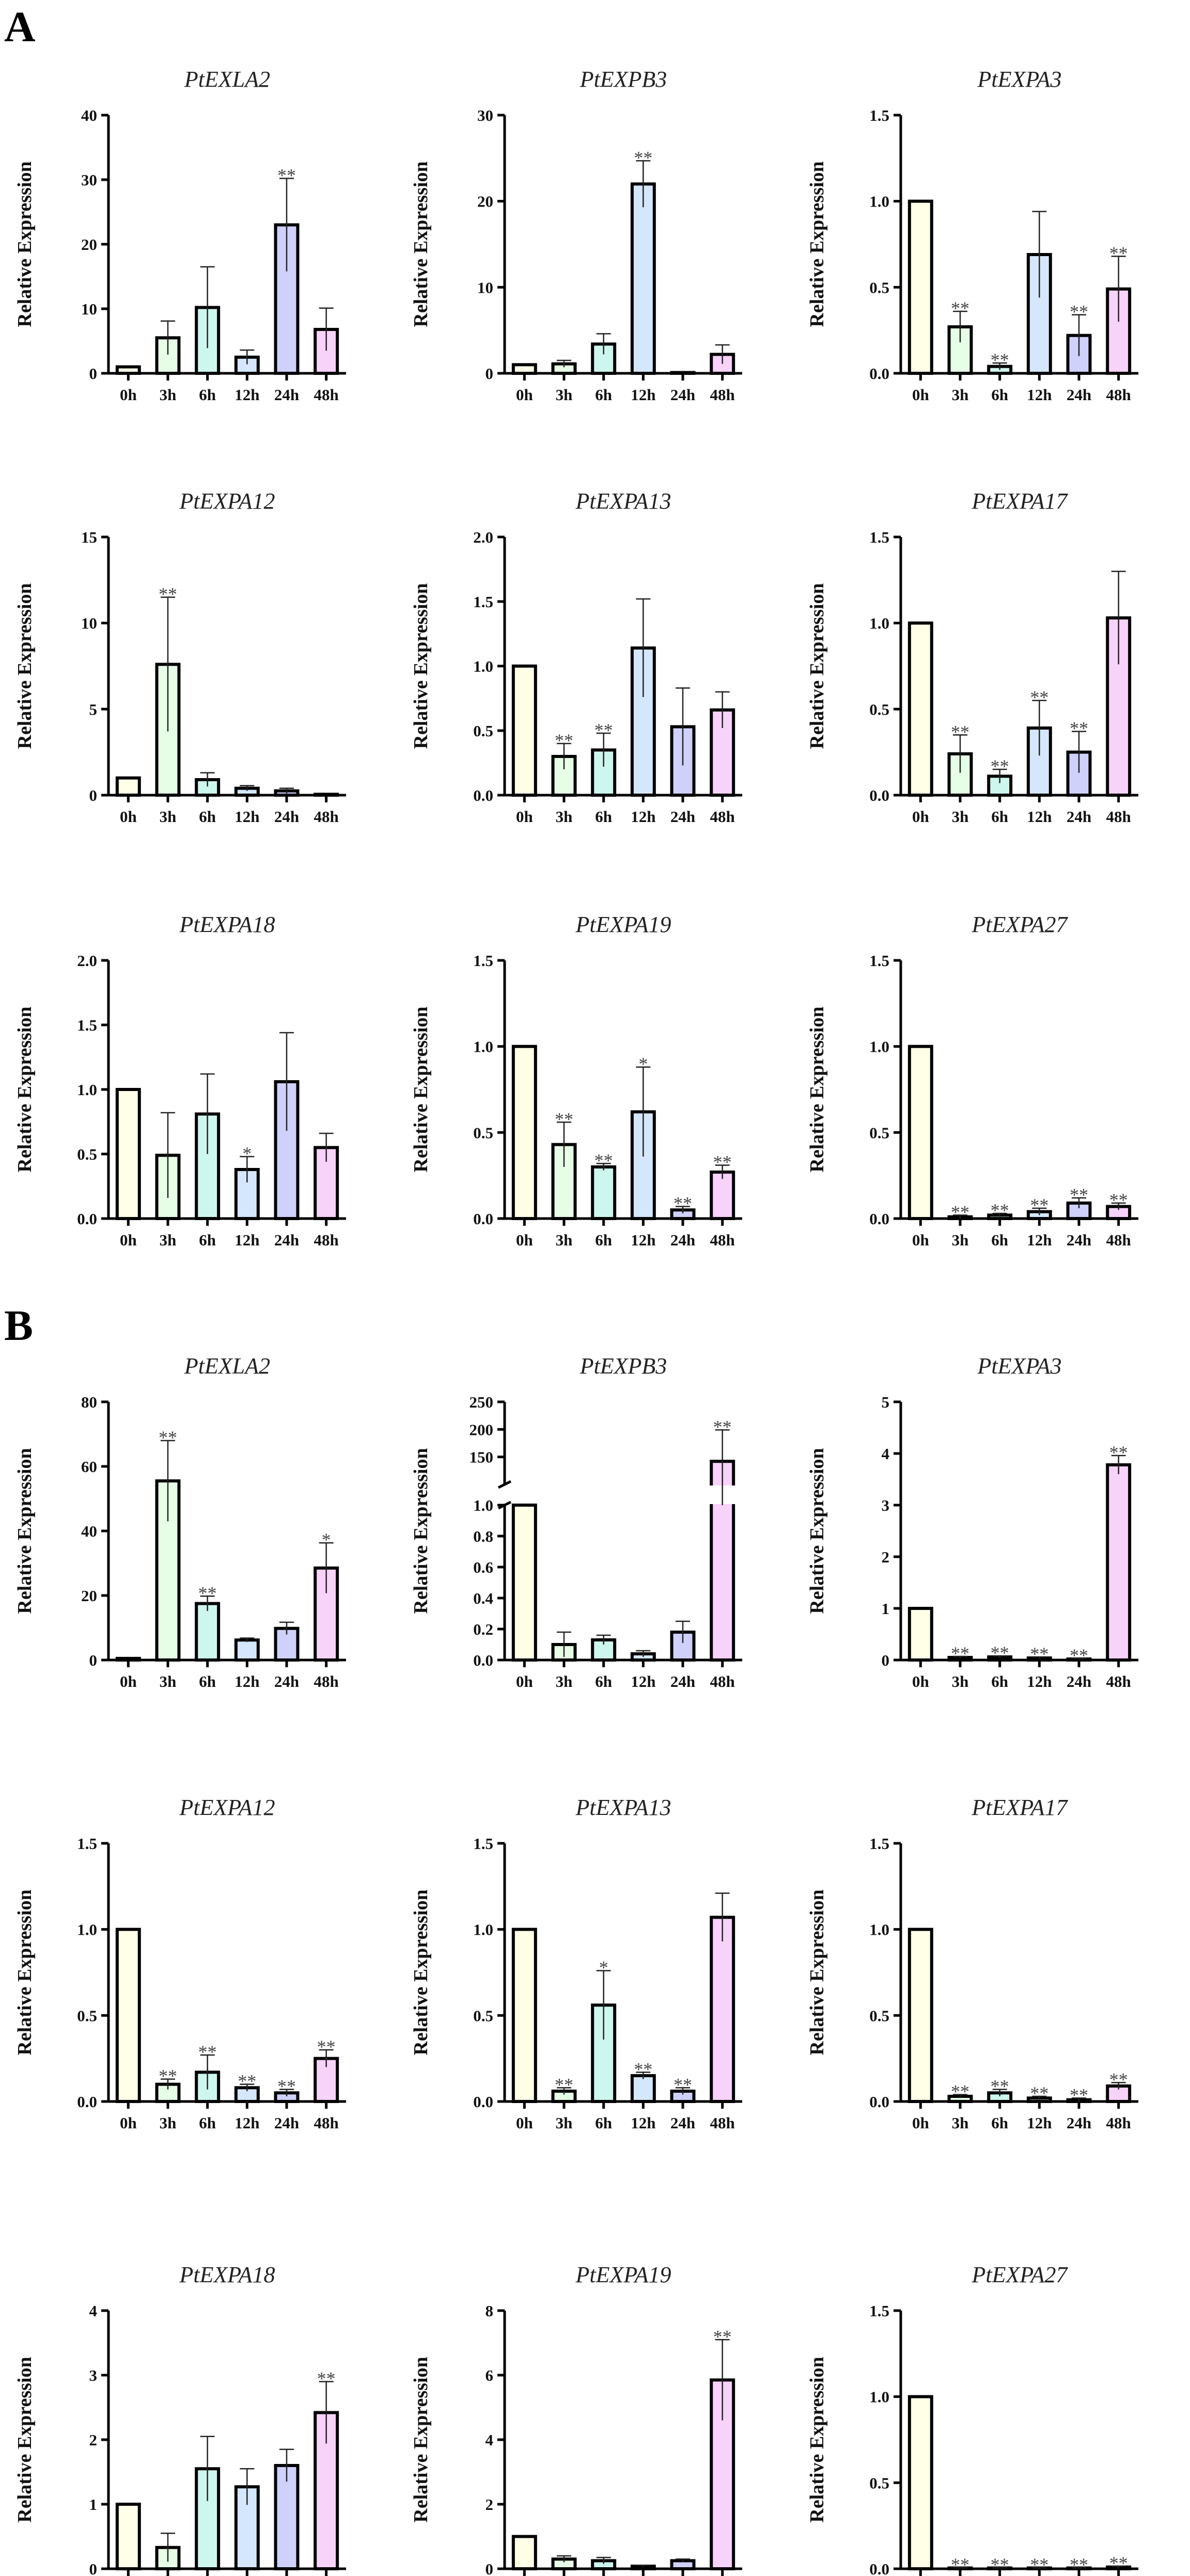 The width and height of the screenshot is (1190, 2576). What do you see at coordinates (94, 2375) in the screenshot?
I see `y-tick-label: 3` at bounding box center [94, 2375].